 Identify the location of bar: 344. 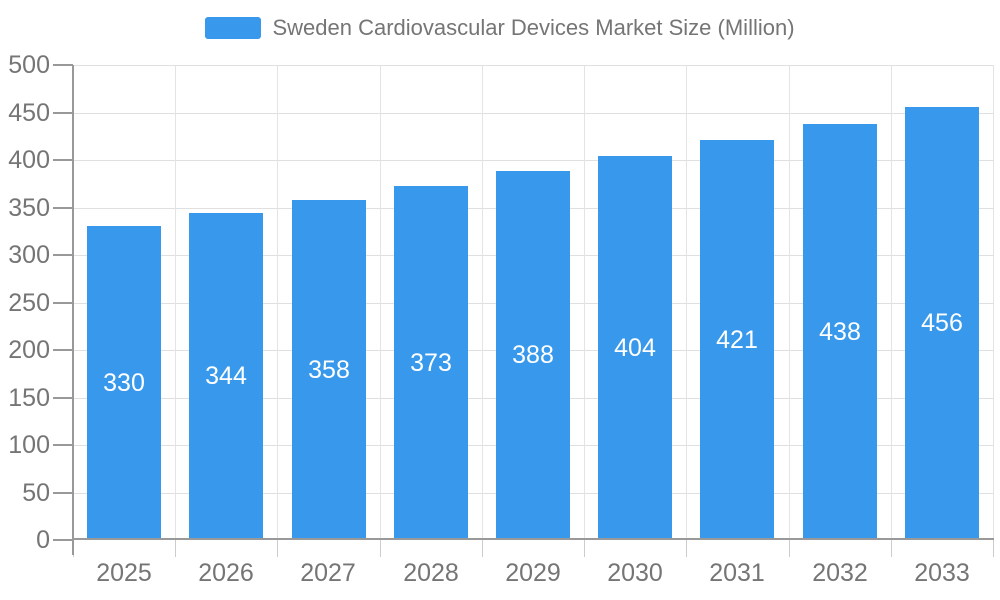
(226, 376).